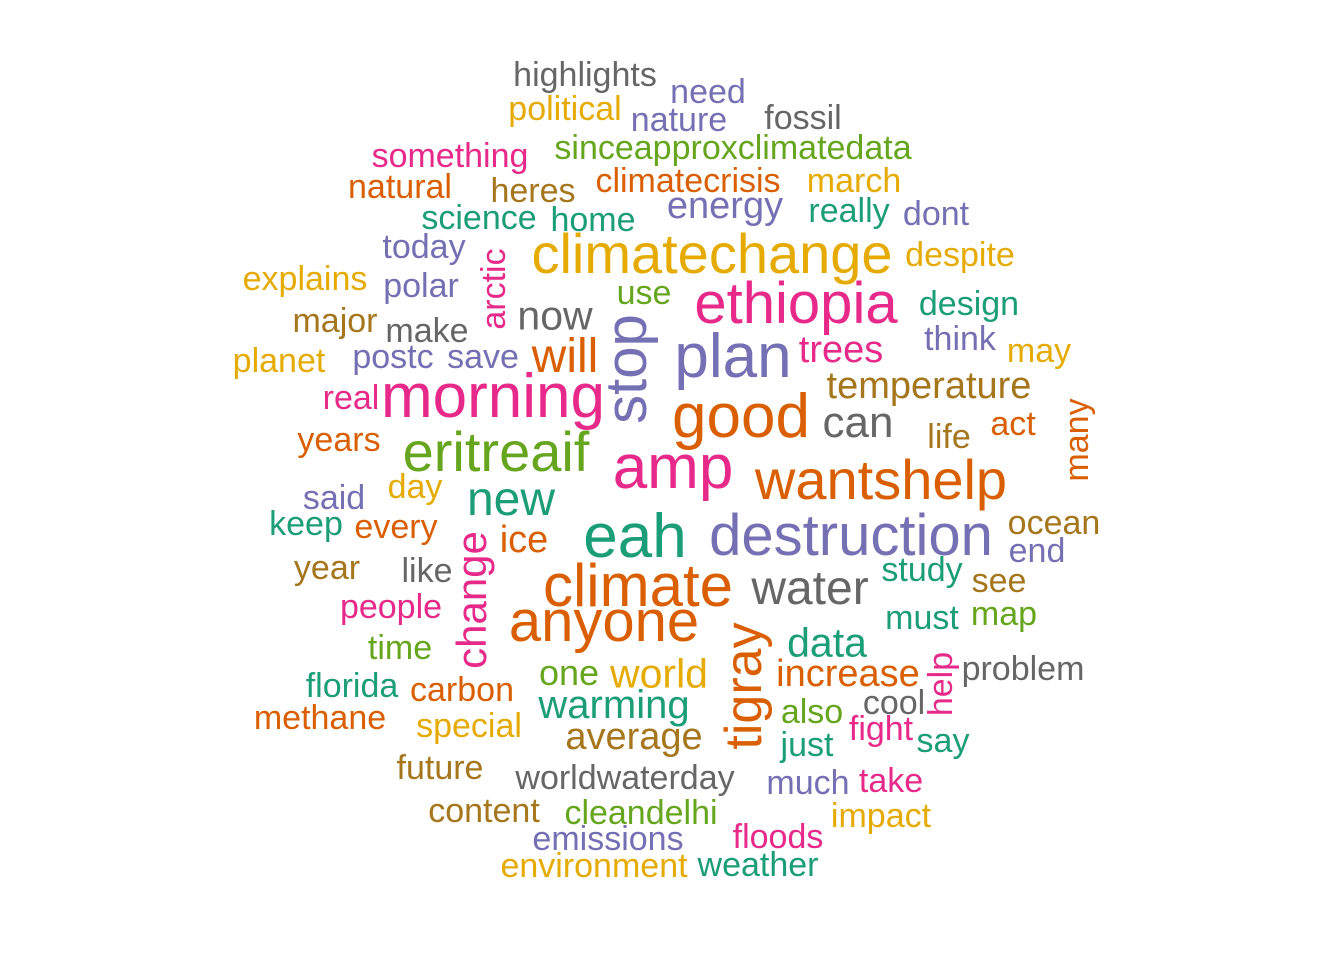 This screenshot has width=1344, height=960. Describe the element at coordinates (712, 253) in the screenshot. I see `word: climatechange` at that location.